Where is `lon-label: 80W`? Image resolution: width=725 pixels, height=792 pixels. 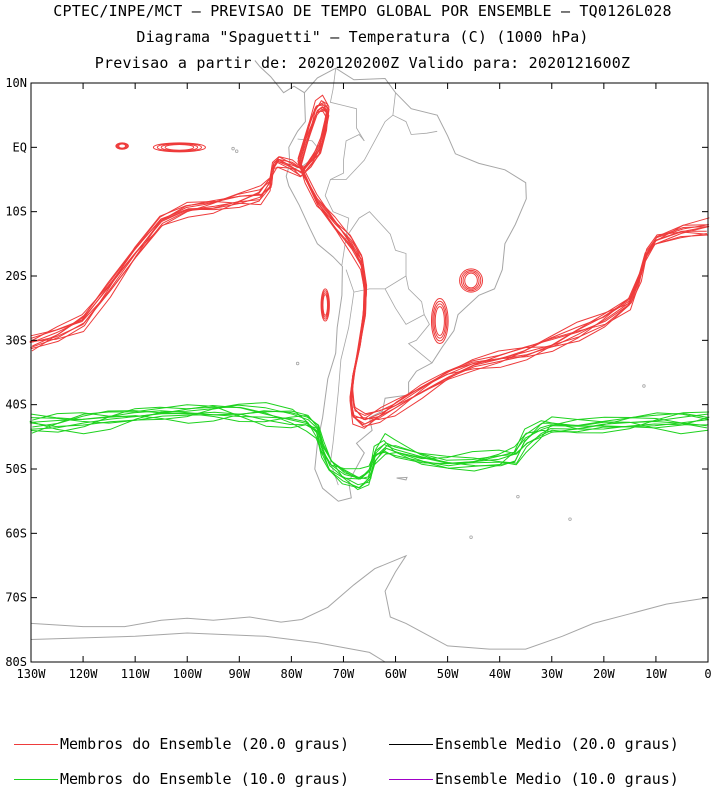
lon-label: 80W is located at coordinates (292, 674).